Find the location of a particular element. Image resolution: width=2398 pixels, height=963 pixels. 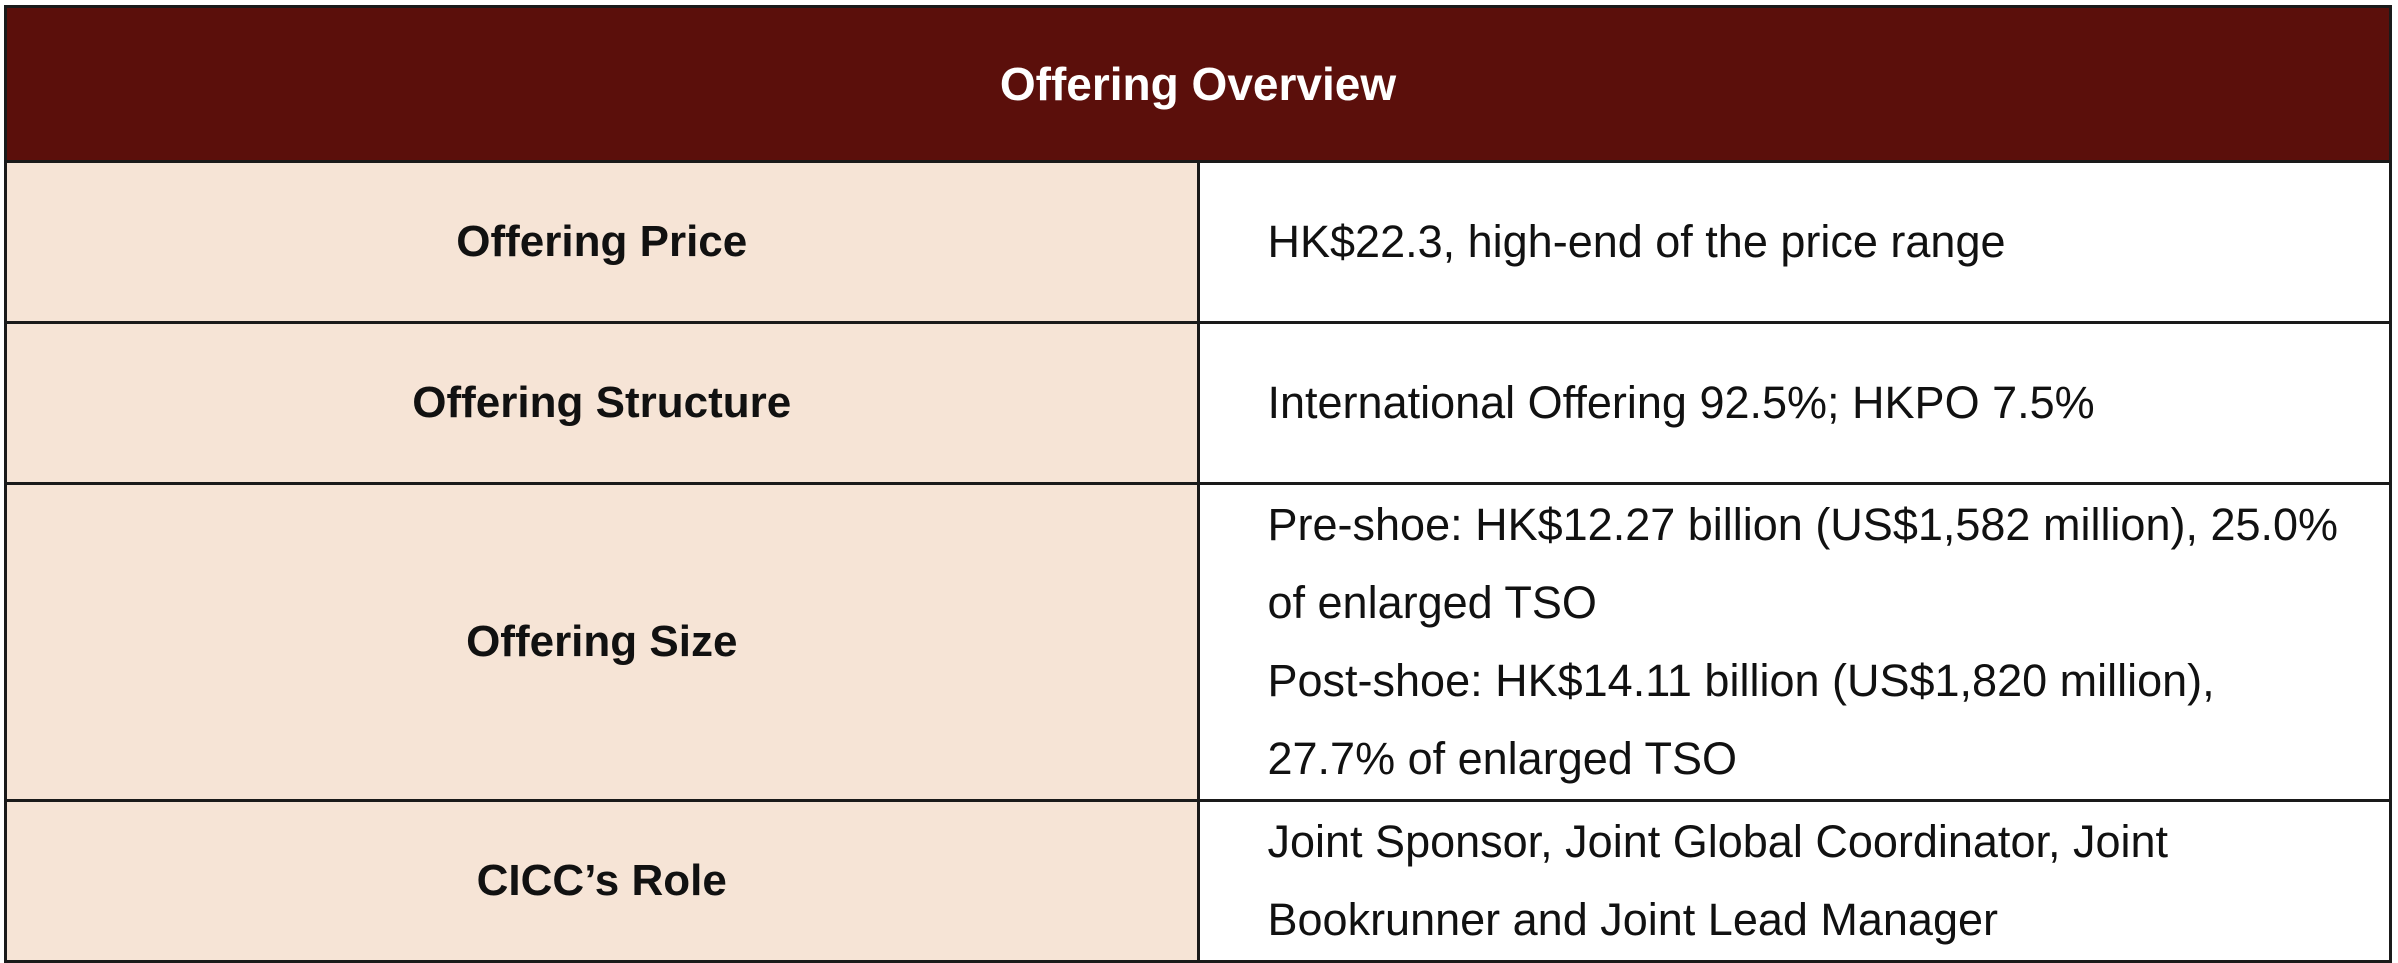

row-label: Offering Structure is located at coordinates (602, 403).